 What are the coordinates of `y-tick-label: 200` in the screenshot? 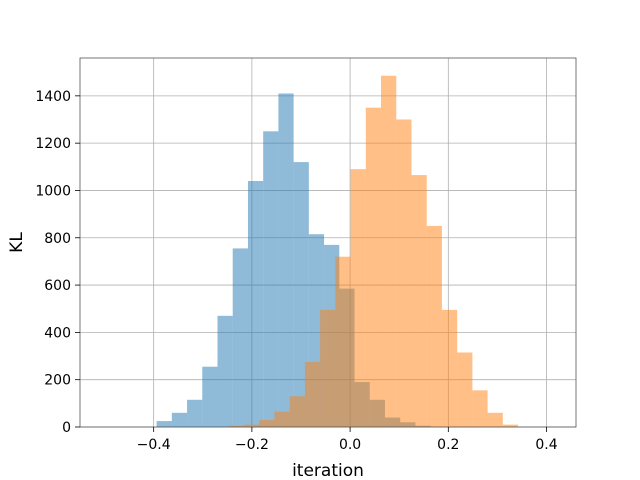 It's located at (57, 381).